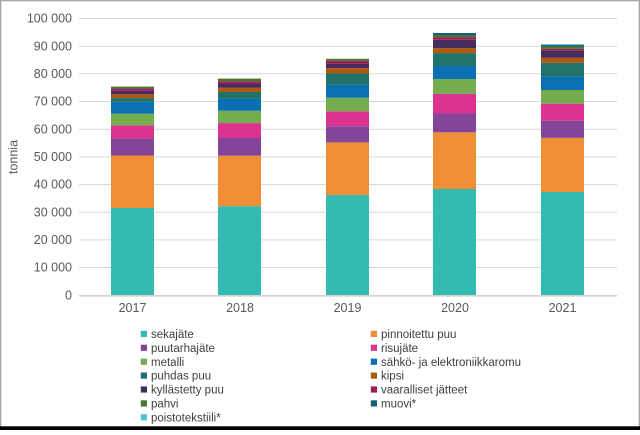 This screenshot has height=435, width=640. Describe the element at coordinates (53, 102) in the screenshot. I see `svg-text: 70 000` at that location.